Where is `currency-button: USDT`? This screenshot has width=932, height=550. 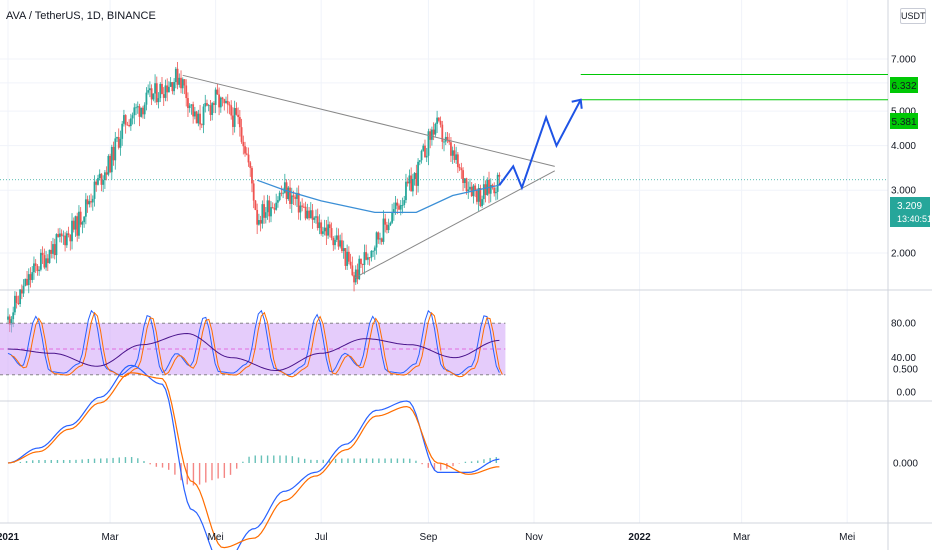 currency-button: USDT is located at coordinates (913, 16).